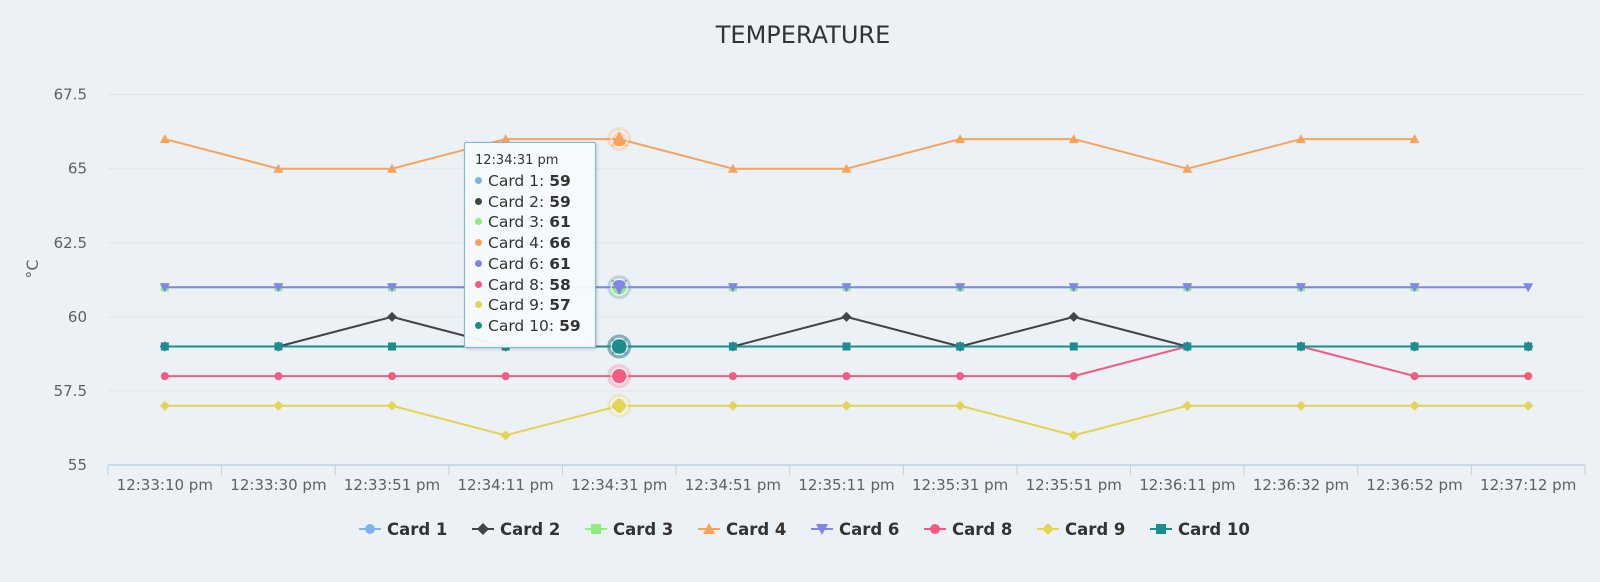 The height and width of the screenshot is (582, 1600). I want to click on legend-item: Card 3, so click(629, 529).